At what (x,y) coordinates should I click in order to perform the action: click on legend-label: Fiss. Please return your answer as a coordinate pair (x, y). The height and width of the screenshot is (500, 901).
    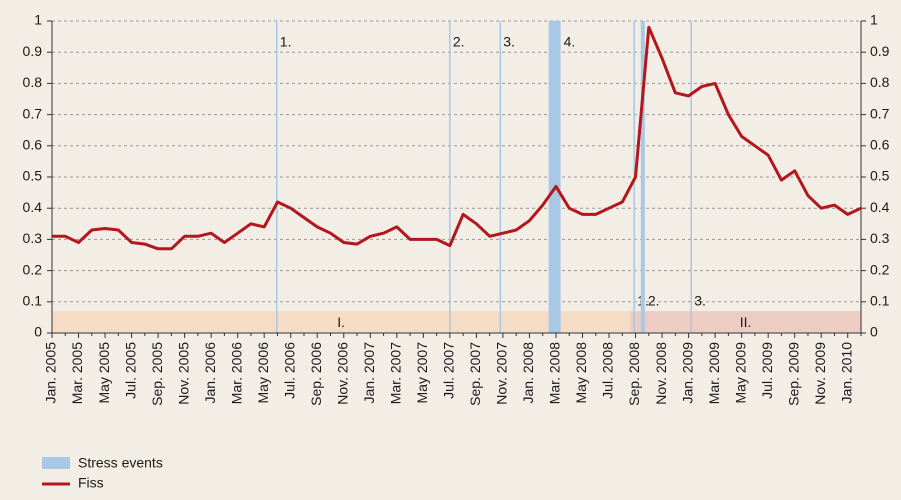
    Looking at the image, I should click on (91, 483).